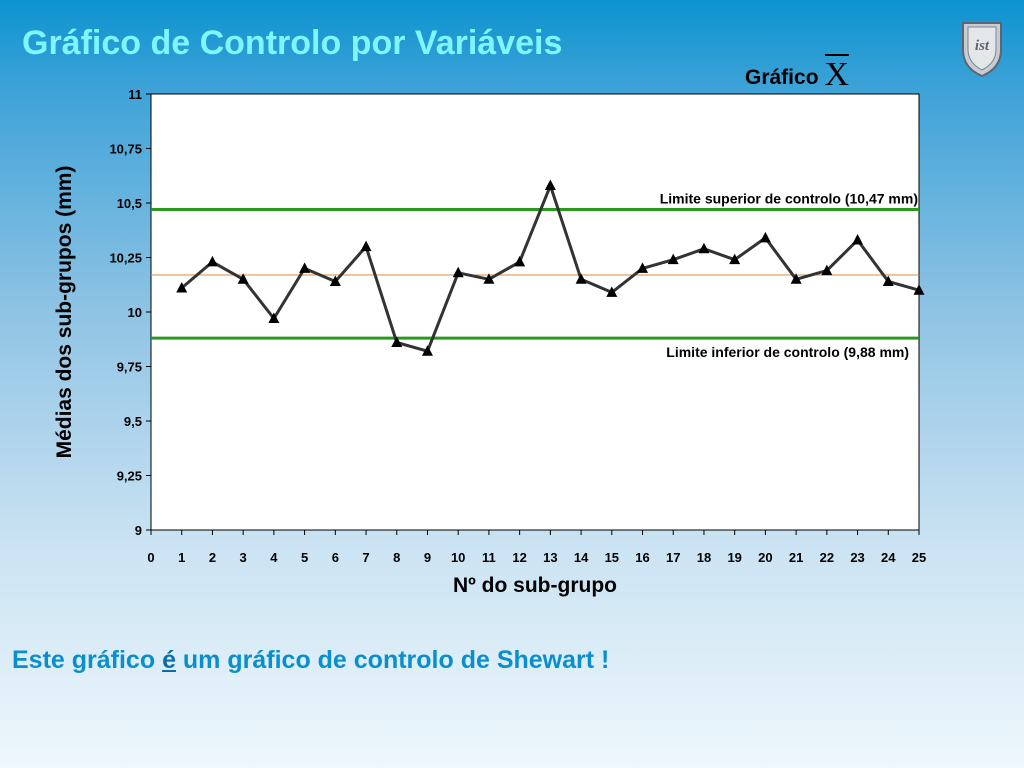  Describe the element at coordinates (396, 557) in the screenshot. I see `x-tick-label: 8` at that location.